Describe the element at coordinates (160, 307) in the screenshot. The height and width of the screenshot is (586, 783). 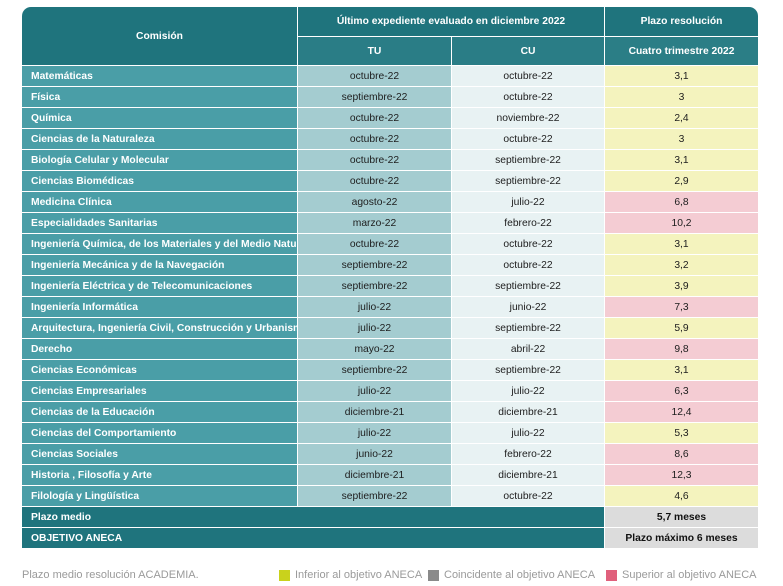
I see `commission-name: Ingeniería Informática` at that location.